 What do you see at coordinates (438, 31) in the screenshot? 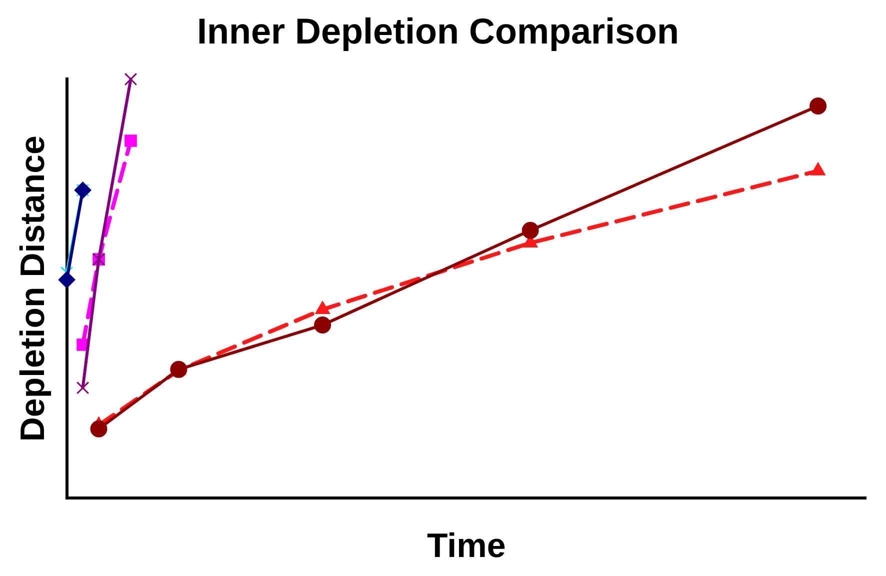
I see `chart-title: Inner Depletion Comparison` at bounding box center [438, 31].